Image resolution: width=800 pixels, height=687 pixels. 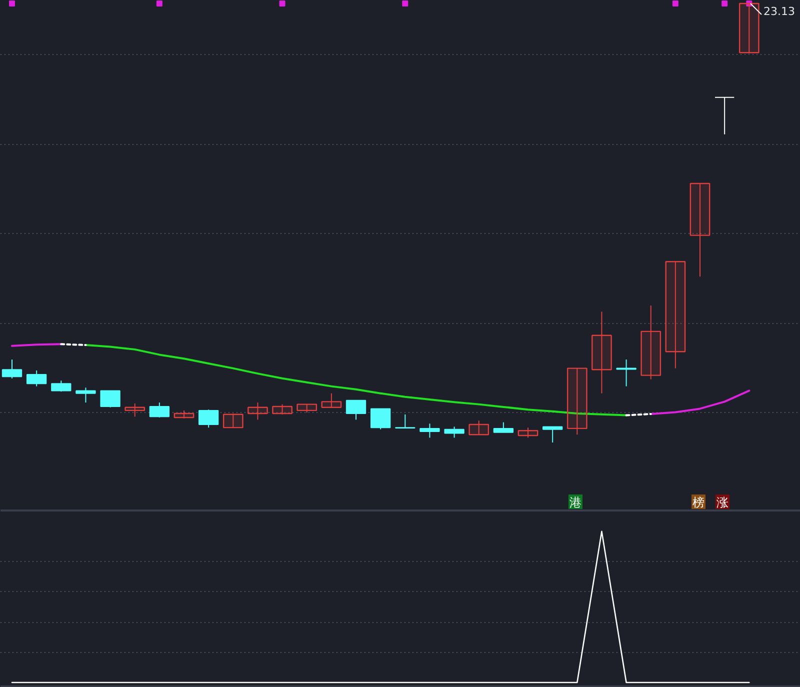 I want to click on text: 榜, so click(x=698, y=503).